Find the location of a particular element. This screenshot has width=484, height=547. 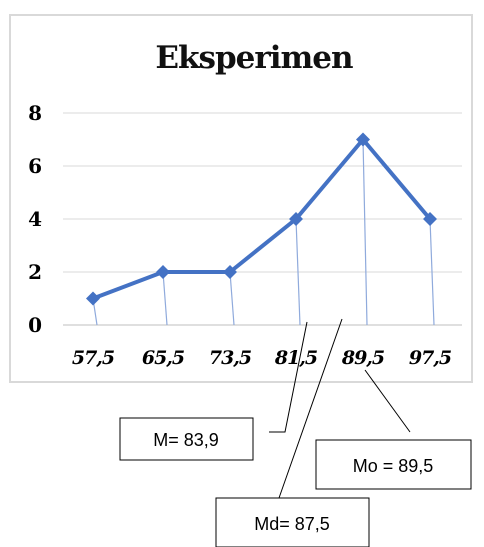

mean-callout-label: M= 83,9 is located at coordinates (186, 440).